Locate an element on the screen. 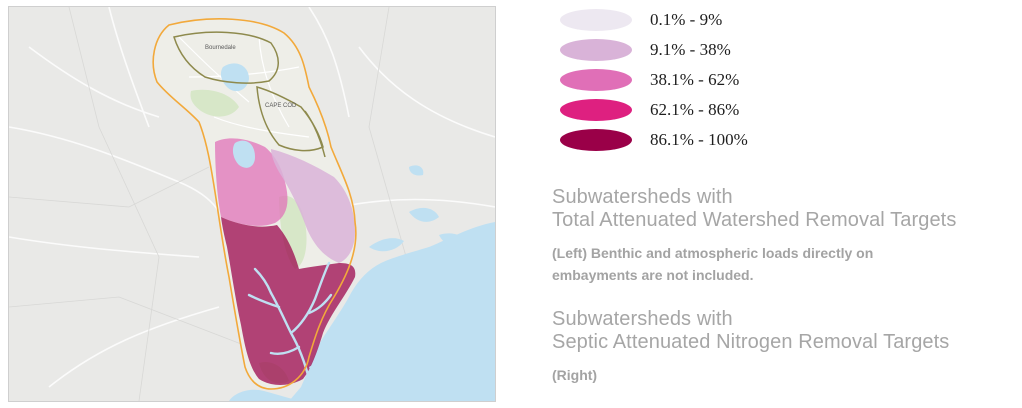  legend-label-0-1-9: 0.1% - 9% is located at coordinates (686, 19).